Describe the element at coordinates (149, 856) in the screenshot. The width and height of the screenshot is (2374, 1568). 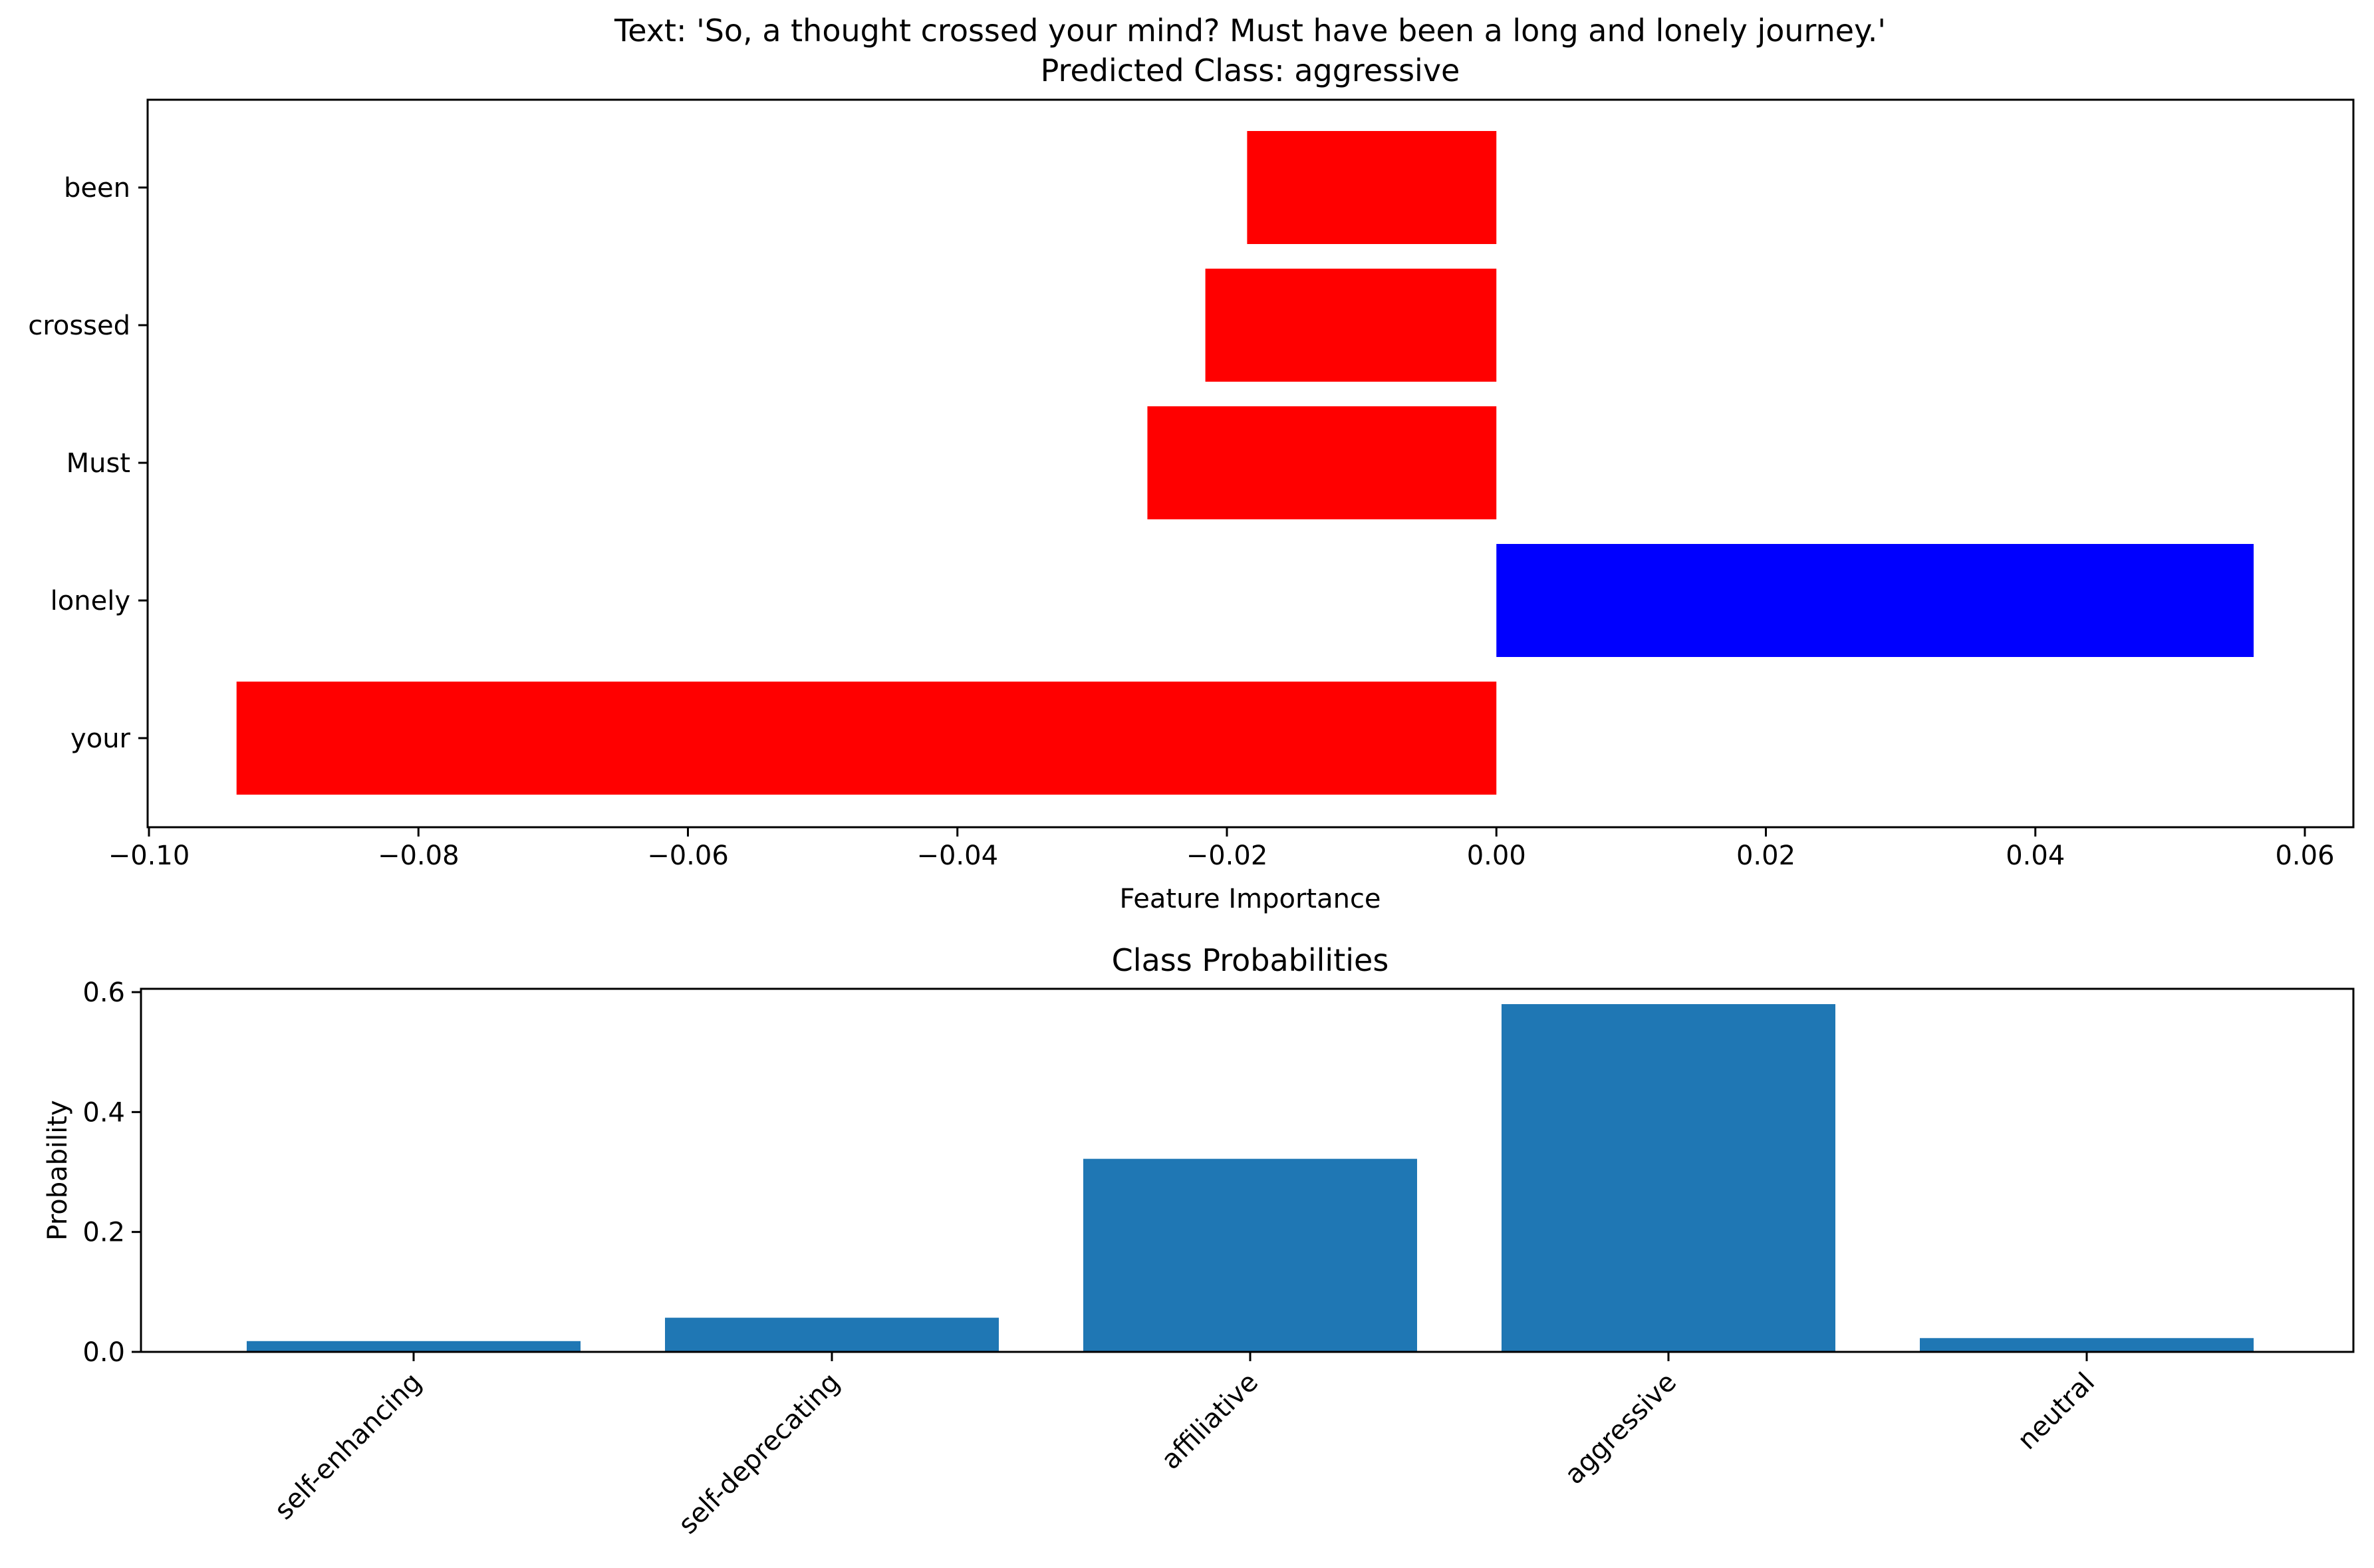
I see `x-tick-label: −0.10` at that location.